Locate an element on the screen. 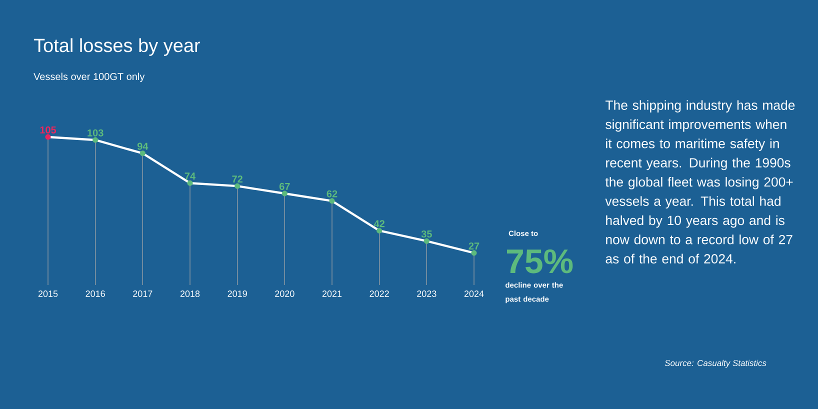 This screenshot has width=818, height=409. x-tick-label: 2021 is located at coordinates (332, 293).